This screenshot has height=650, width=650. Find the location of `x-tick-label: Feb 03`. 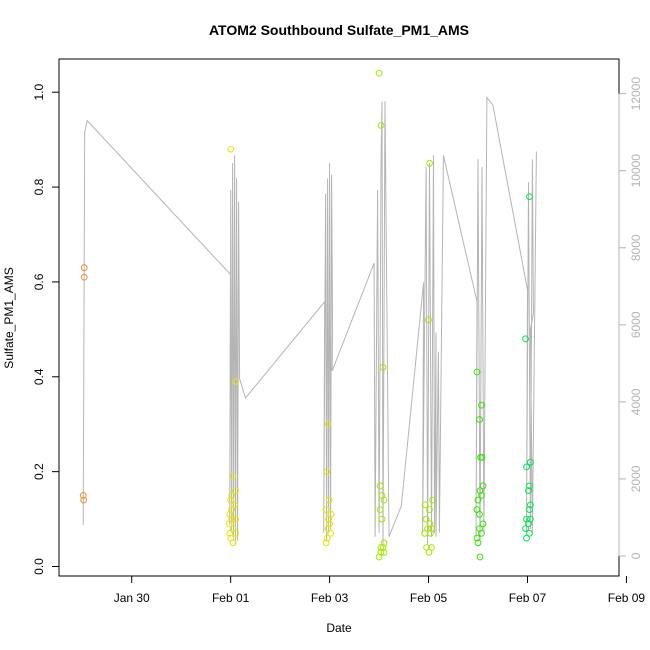

x-tick-label: Feb 03 is located at coordinates (330, 598).